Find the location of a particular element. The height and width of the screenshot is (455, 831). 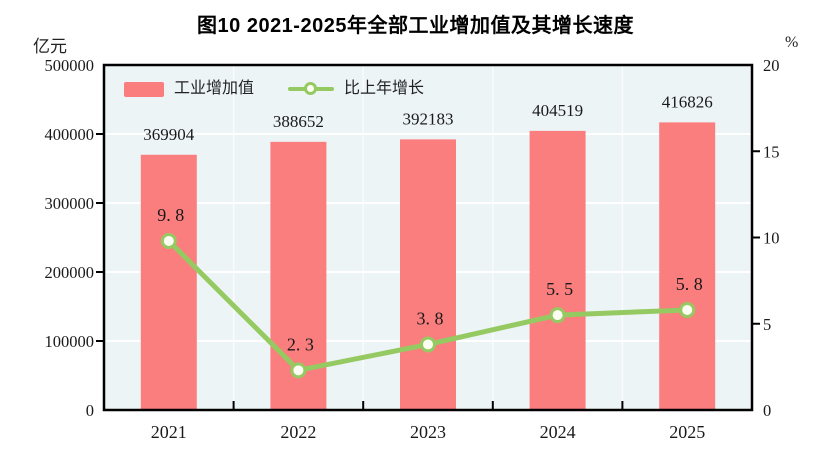

chart-title: 图10 2021-2025年全部工业增加值及其增长速度 is located at coordinates (415, 26).